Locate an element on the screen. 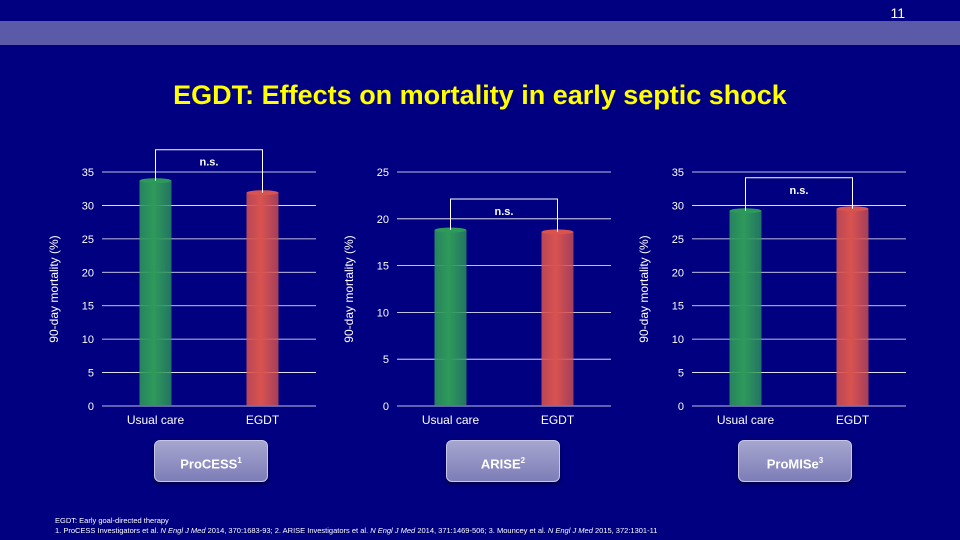 The image size is (960, 540). trial-ref: 2 is located at coordinates (523, 460).